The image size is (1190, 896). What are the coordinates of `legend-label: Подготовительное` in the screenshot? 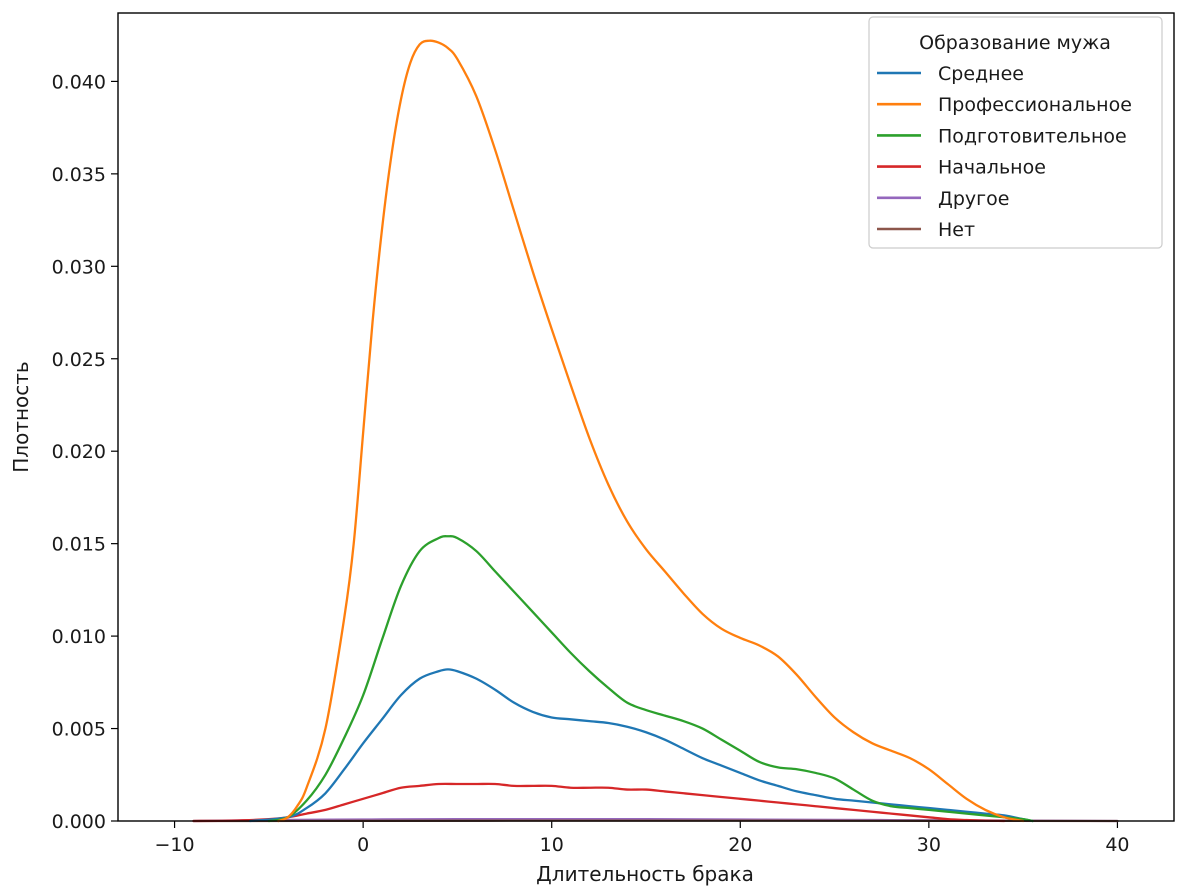 It's located at (1032, 136).